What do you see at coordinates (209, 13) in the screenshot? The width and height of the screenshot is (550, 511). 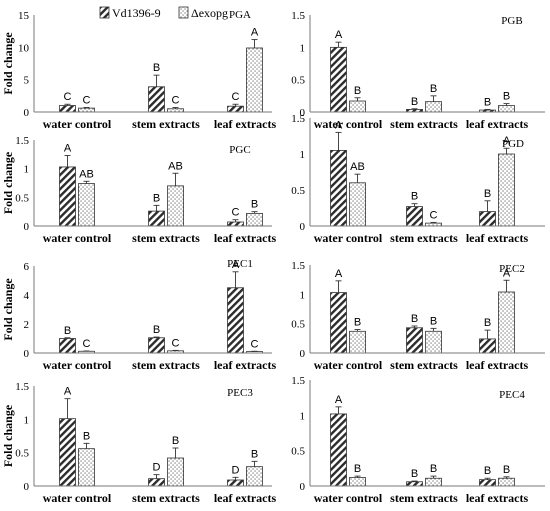 I see `legend-label-exopg: Δexopg` at bounding box center [209, 13].